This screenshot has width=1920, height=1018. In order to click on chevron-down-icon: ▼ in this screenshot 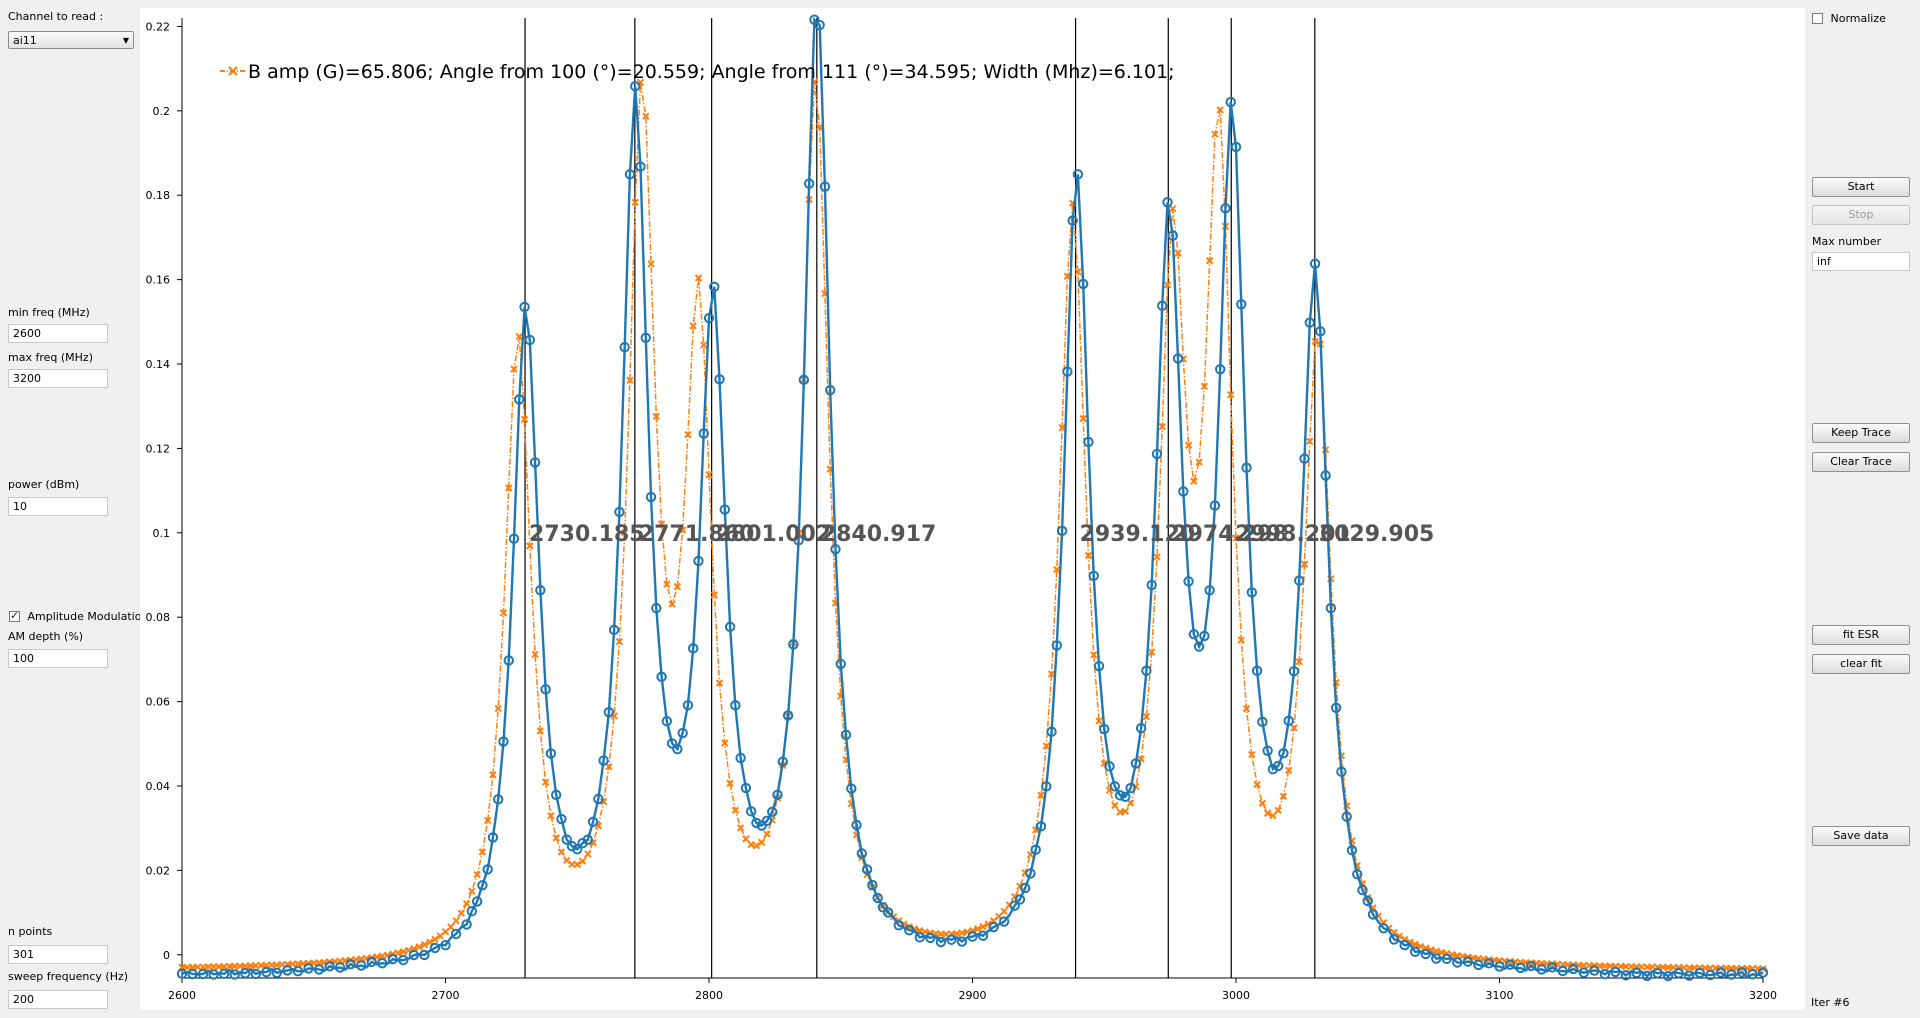, I will do `click(126, 40)`.